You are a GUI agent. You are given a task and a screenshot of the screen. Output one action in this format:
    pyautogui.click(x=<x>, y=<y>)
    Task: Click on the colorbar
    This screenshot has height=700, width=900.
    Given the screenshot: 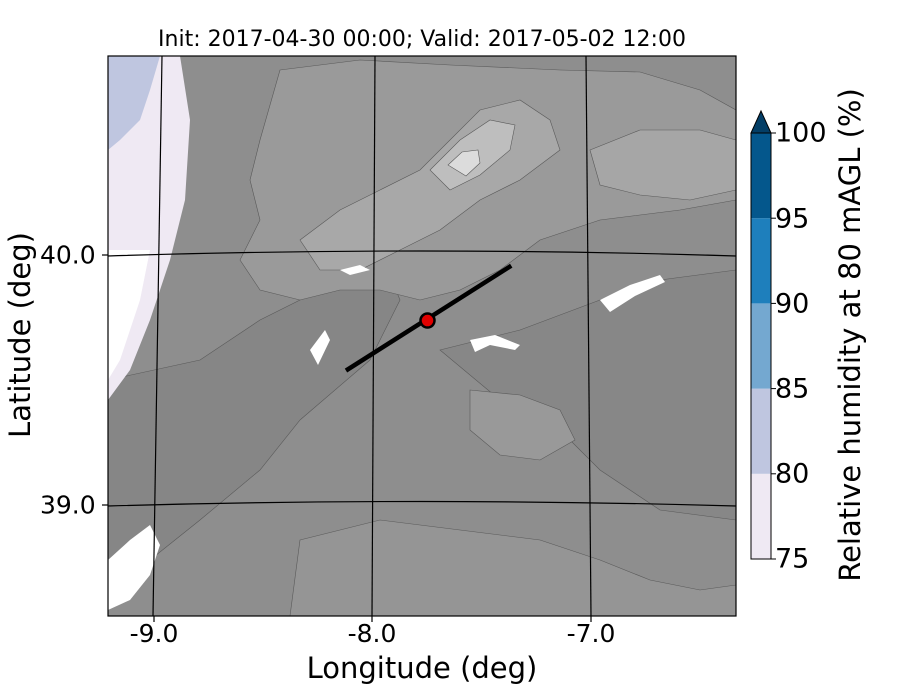 What is the action you would take?
    pyautogui.click(x=763, y=334)
    